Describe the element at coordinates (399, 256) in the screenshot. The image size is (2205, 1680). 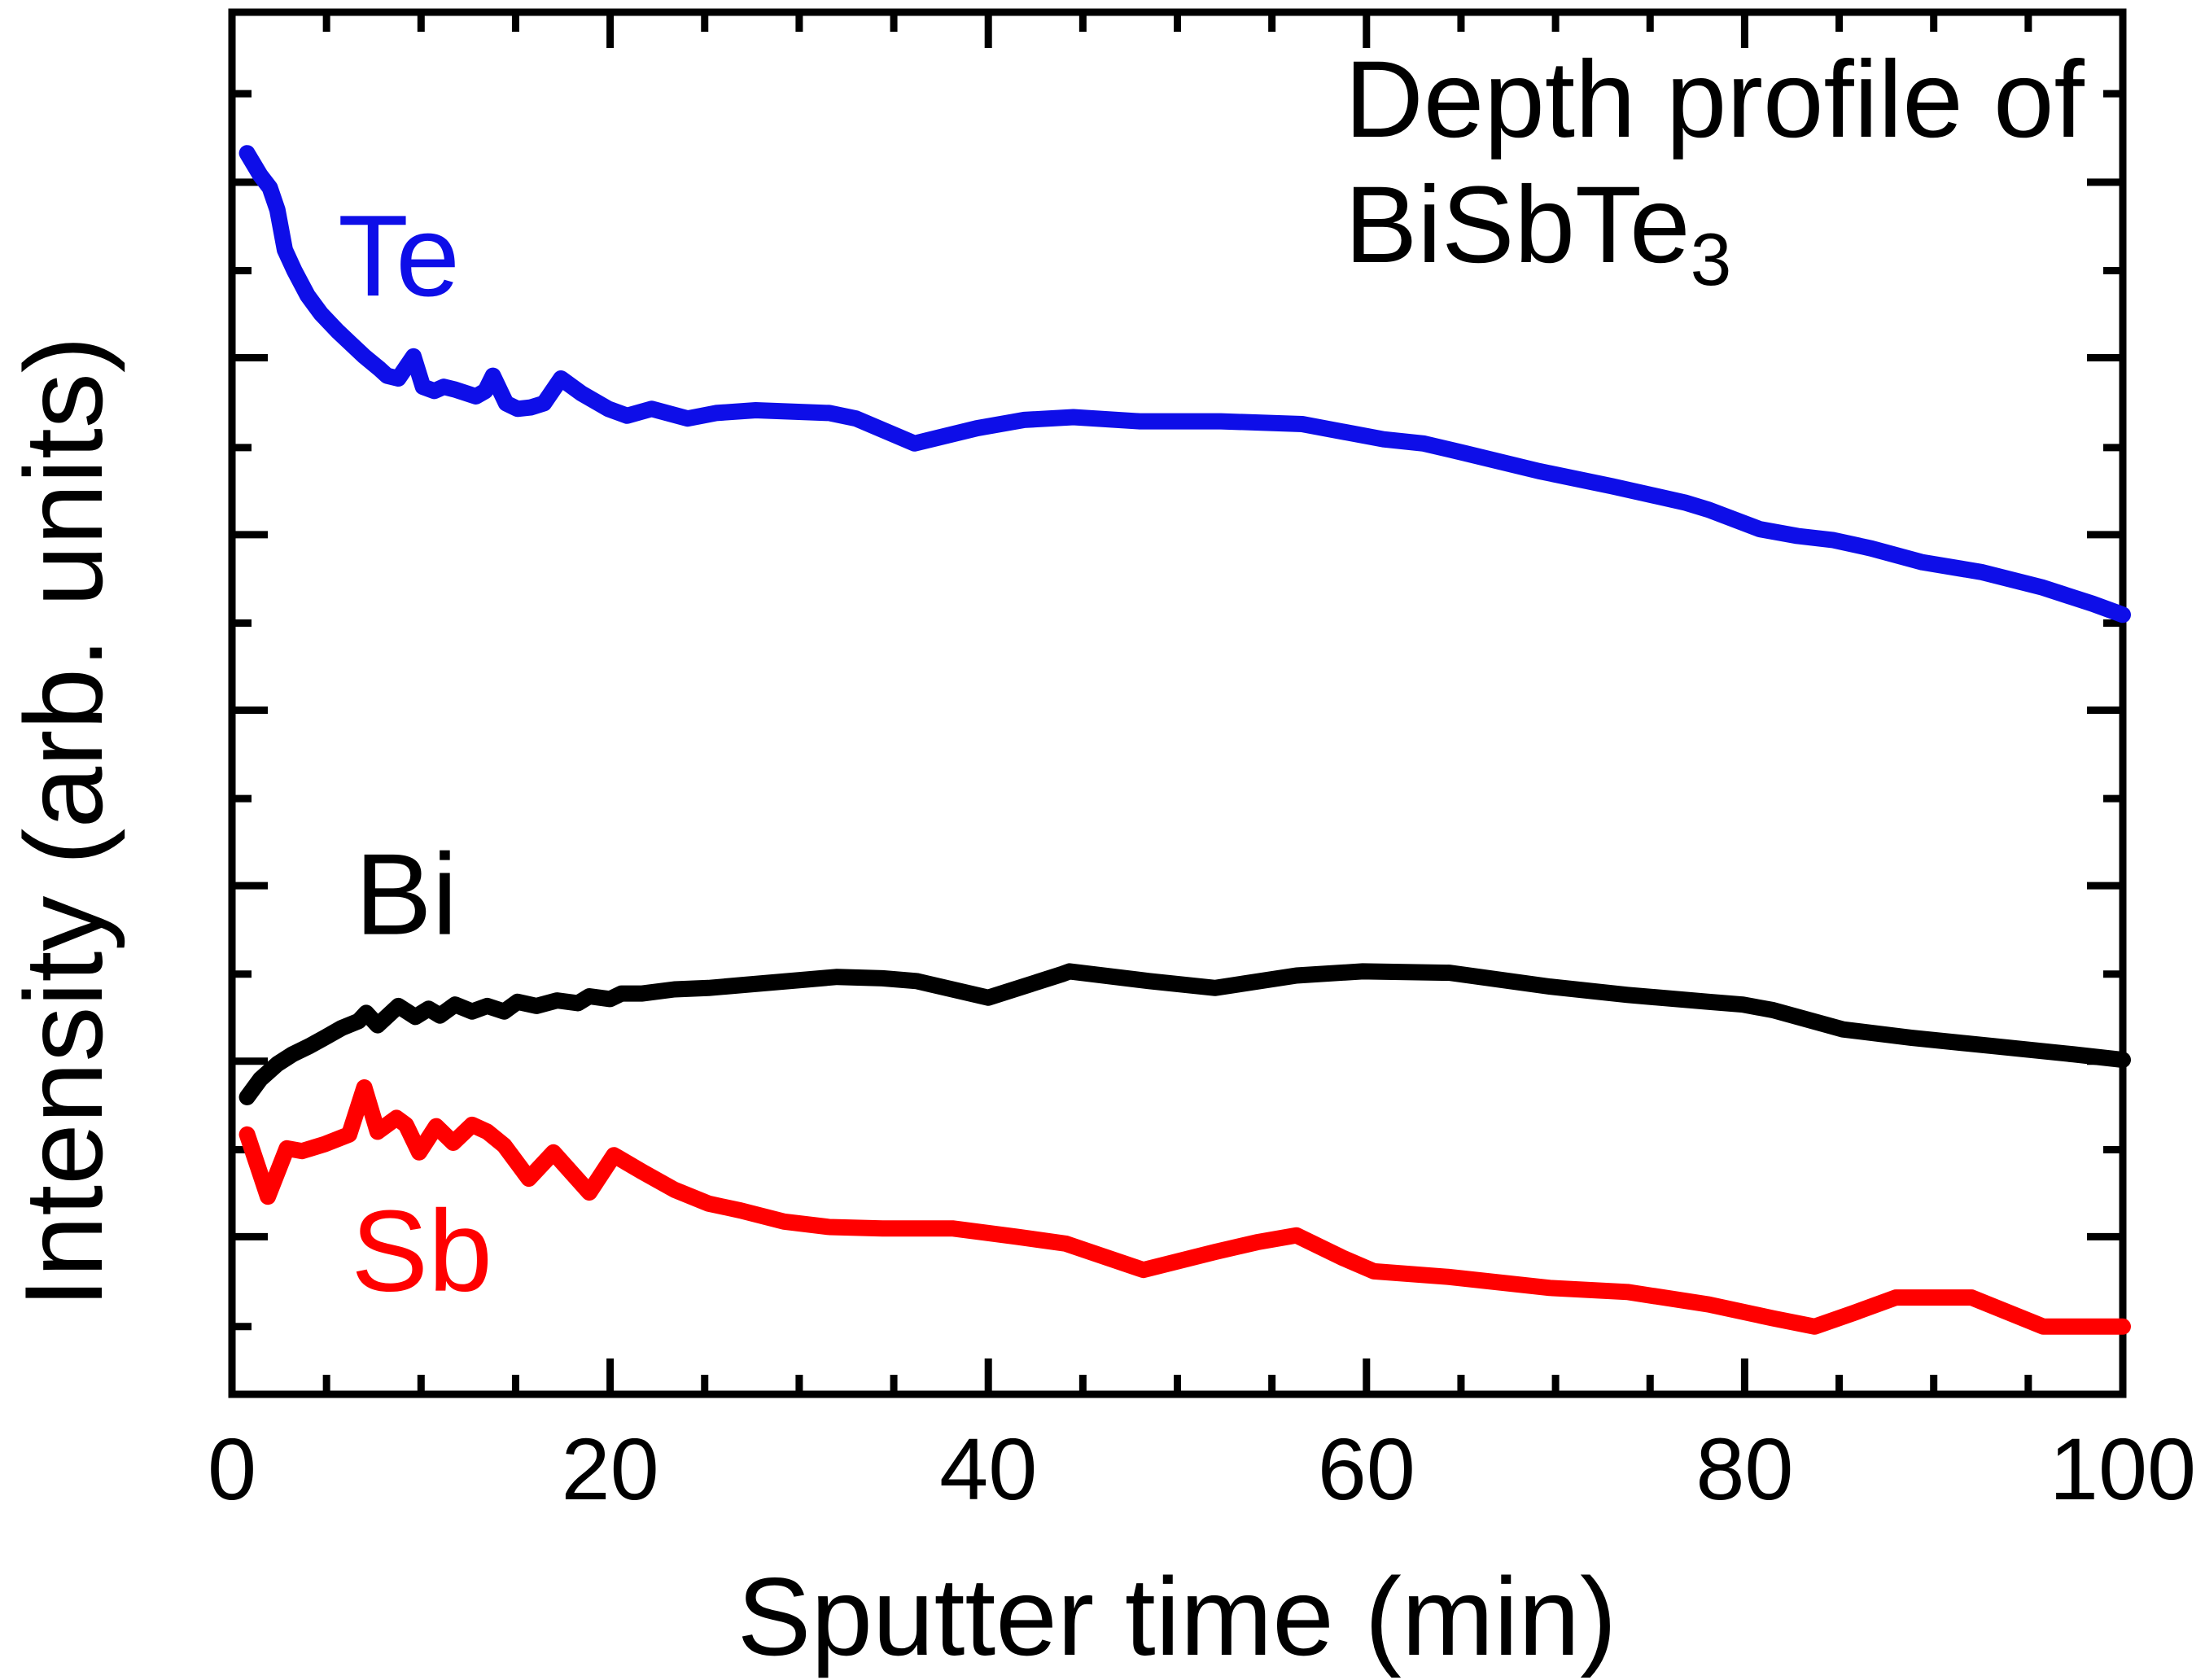
I see `series-label-te: Te` at that location.